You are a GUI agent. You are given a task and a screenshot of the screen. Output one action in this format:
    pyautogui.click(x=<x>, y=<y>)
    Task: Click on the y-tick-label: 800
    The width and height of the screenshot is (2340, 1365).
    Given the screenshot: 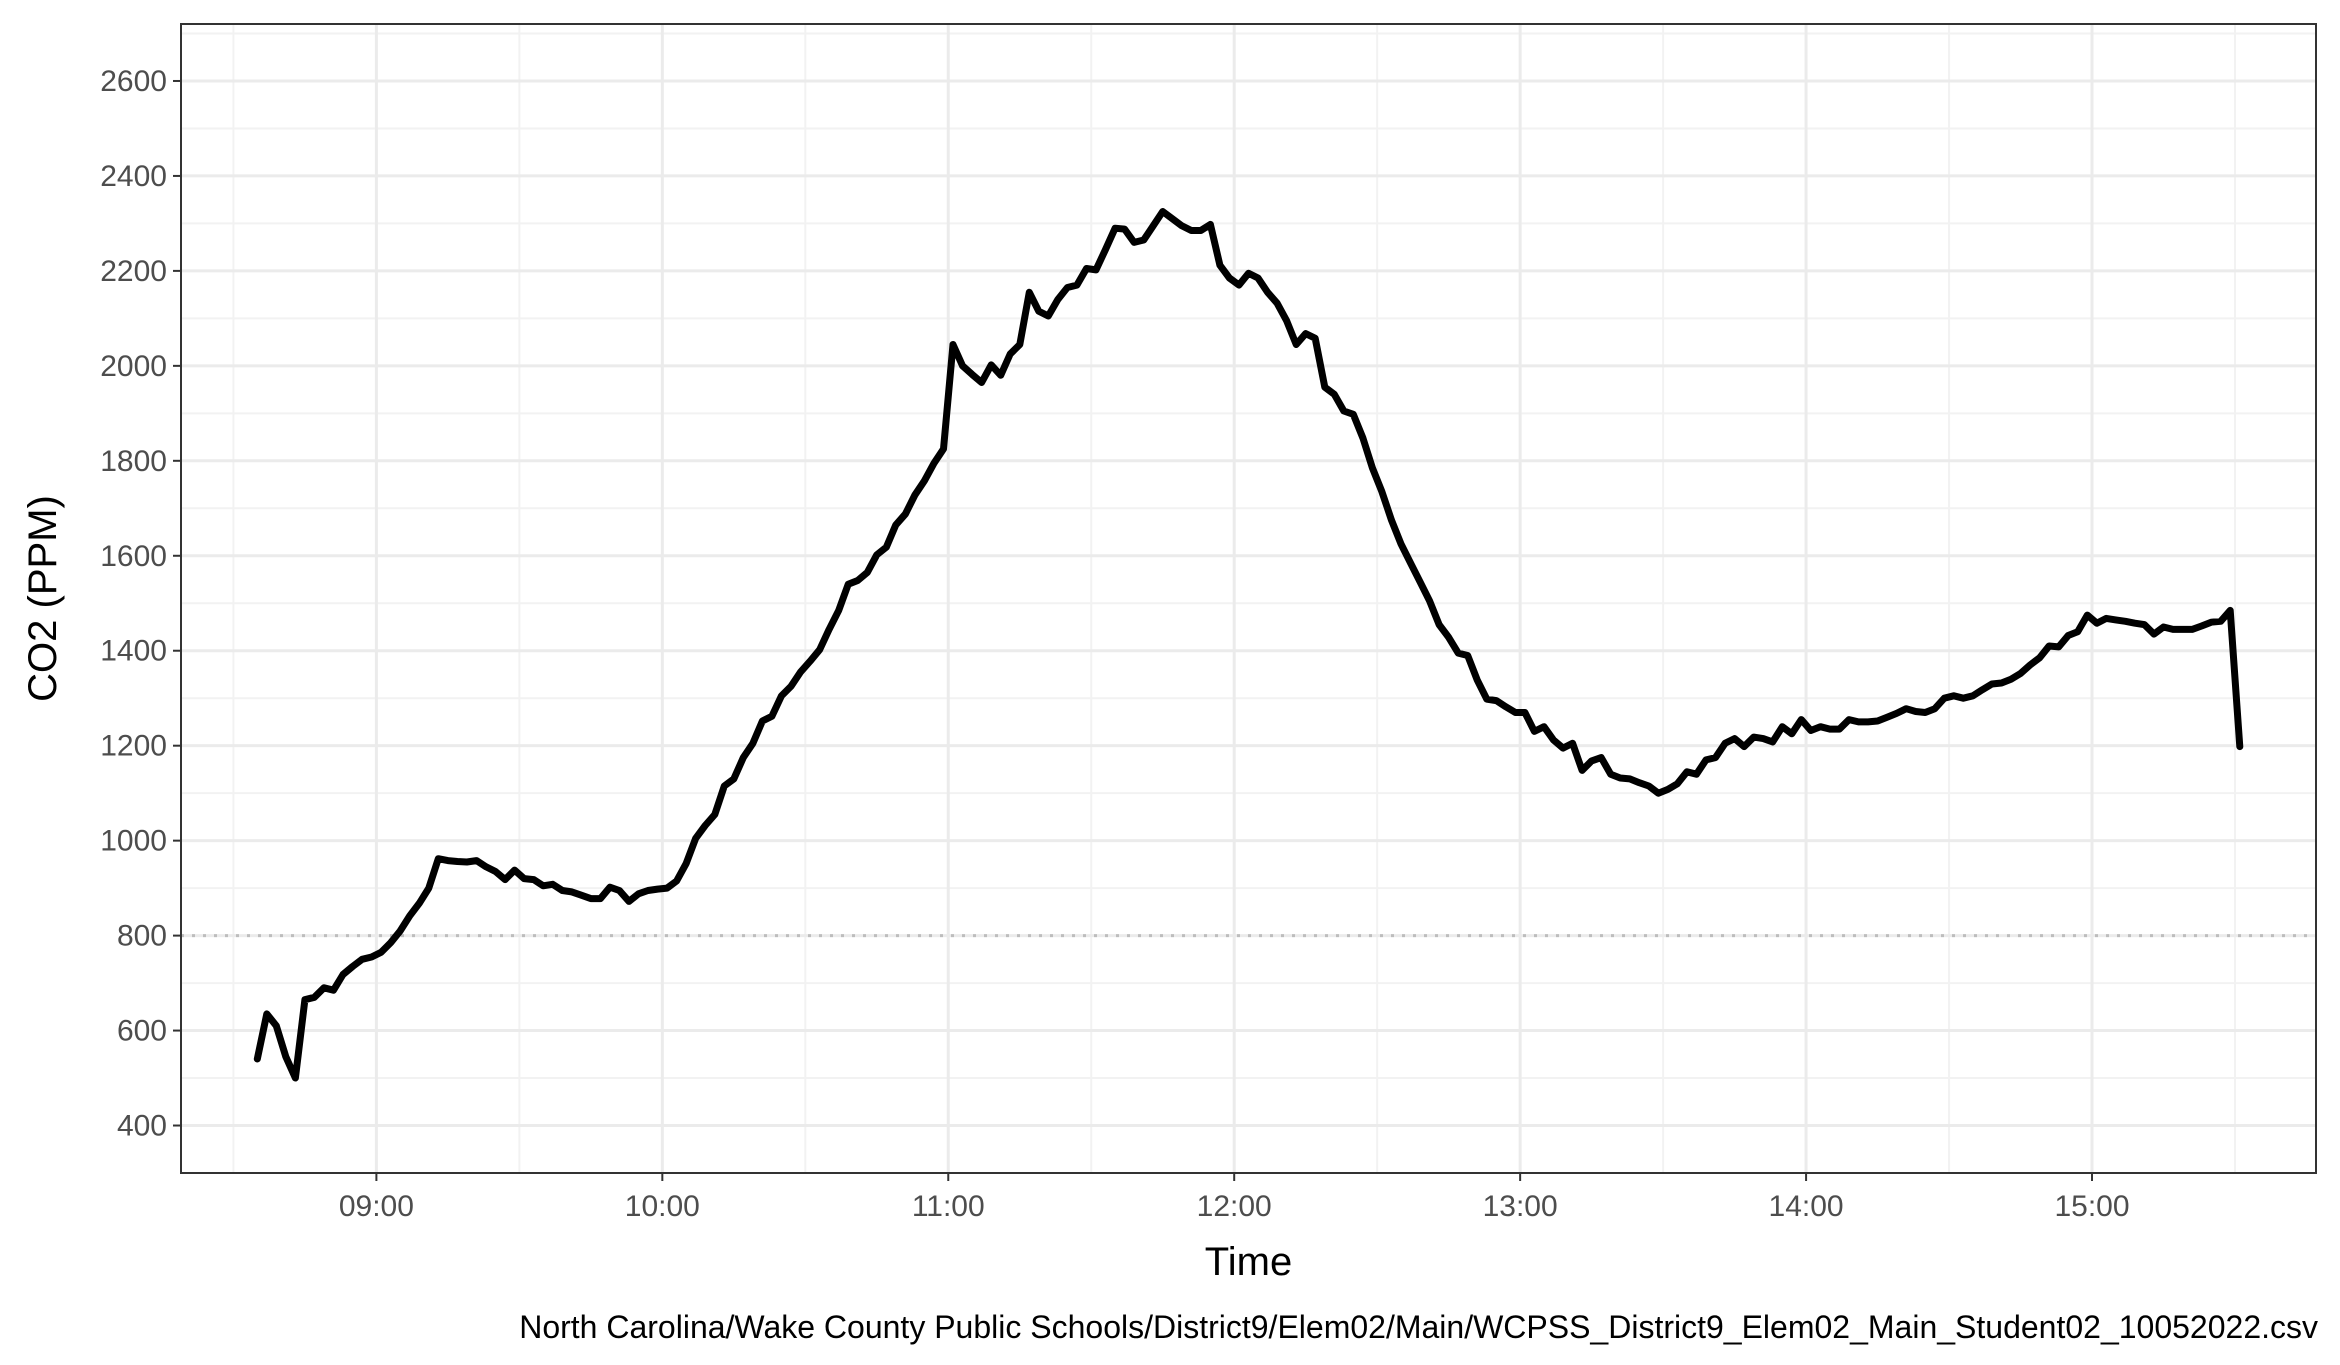 What is the action you would take?
    pyautogui.click(x=142, y=936)
    